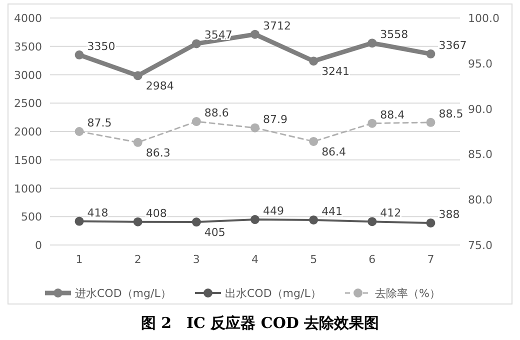 This screenshot has height=340, width=520. What do you see at coordinates (28, 103) in the screenshot?
I see `y-tick-label: 2500` at bounding box center [28, 103].